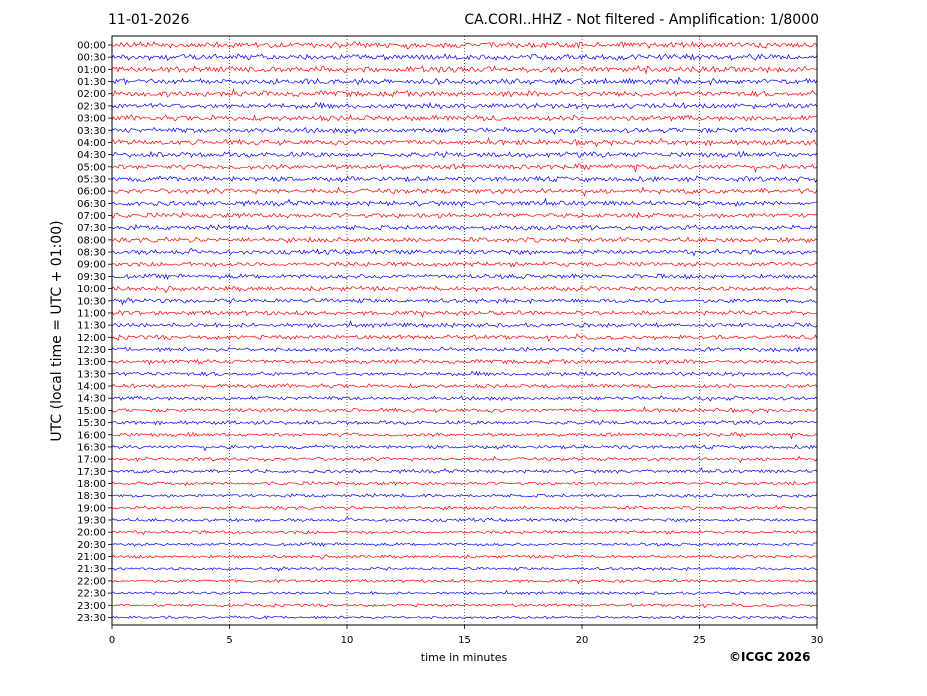 The height and width of the screenshot is (696, 927). I want to click on y-tick-label: 15:00, so click(91, 411).